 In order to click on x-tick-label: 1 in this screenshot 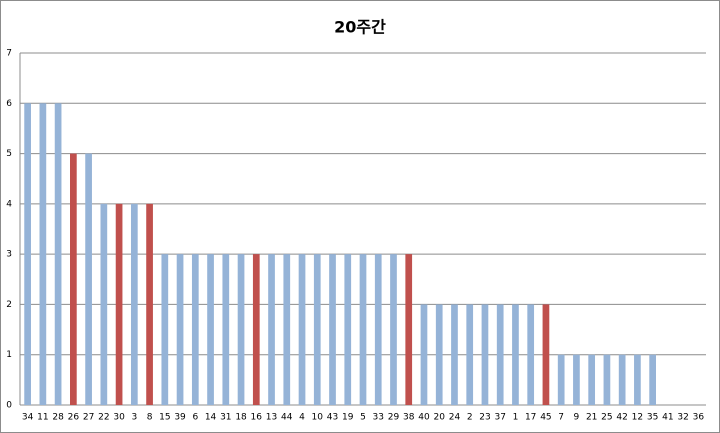, I will do `click(516, 418)`.